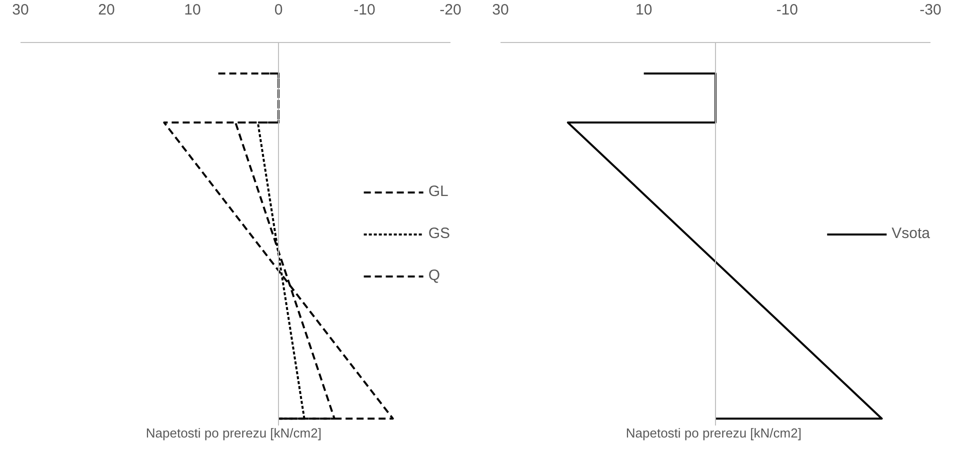 The width and height of the screenshot is (960, 453). I want to click on legend-label: Vsota, so click(911, 233).